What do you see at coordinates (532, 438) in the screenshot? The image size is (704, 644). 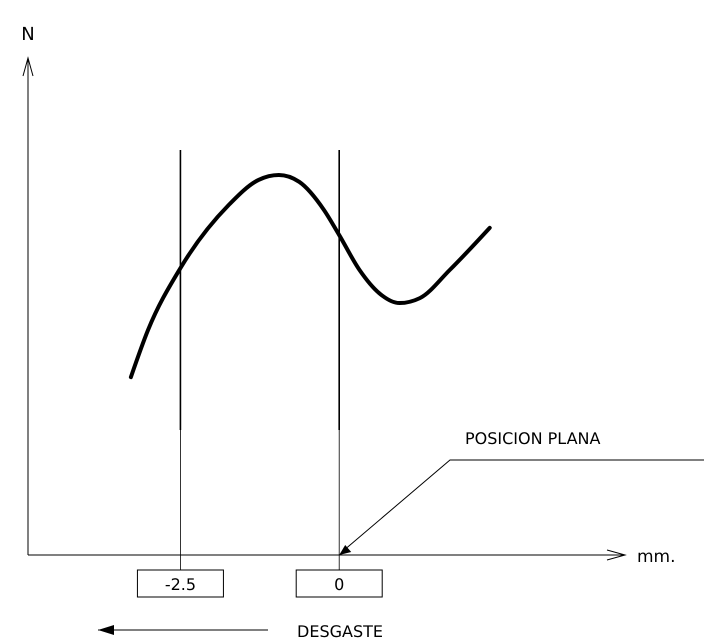 I see `annotation: POSICION PLANA` at bounding box center [532, 438].